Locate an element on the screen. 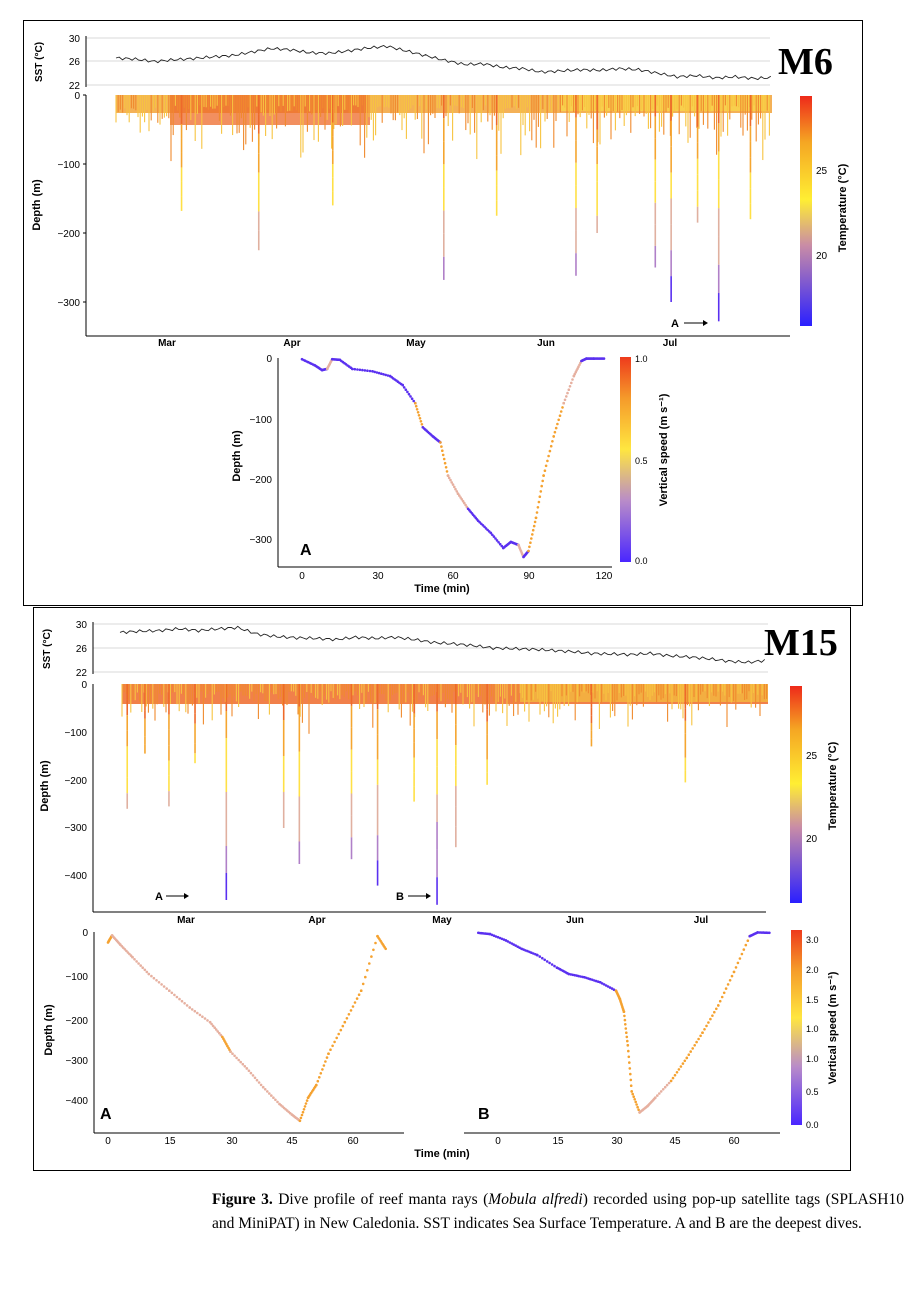  m15-marker-b-arrowhead is located at coordinates (428, 896).